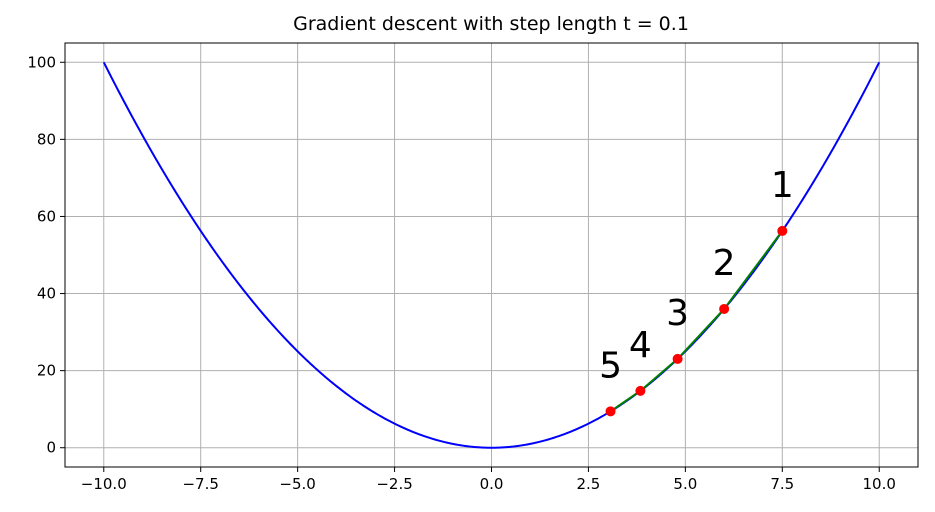 The height and width of the screenshot is (512, 935). I want to click on iterate-label-5: 5, so click(610, 365).